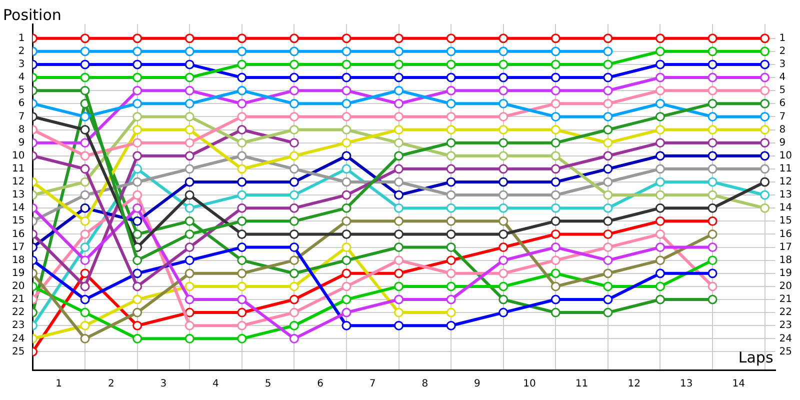 The height and width of the screenshot is (400, 800). I want to click on y2-tick-label: 14, so click(785, 208).